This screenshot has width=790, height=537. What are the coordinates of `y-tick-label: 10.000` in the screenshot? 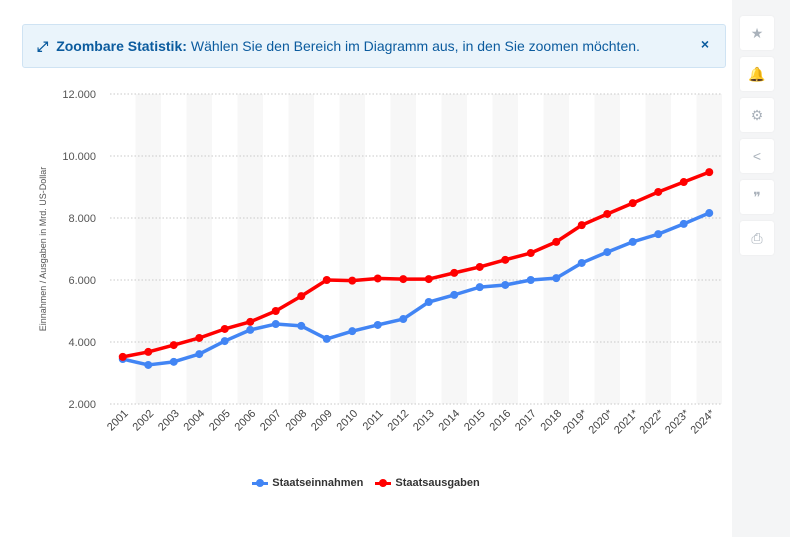 It's located at (79, 157).